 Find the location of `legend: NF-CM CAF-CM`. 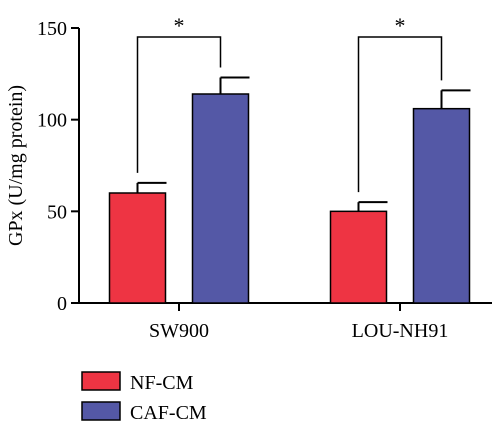

legend: NF-CM CAF-CM is located at coordinates (144, 397).